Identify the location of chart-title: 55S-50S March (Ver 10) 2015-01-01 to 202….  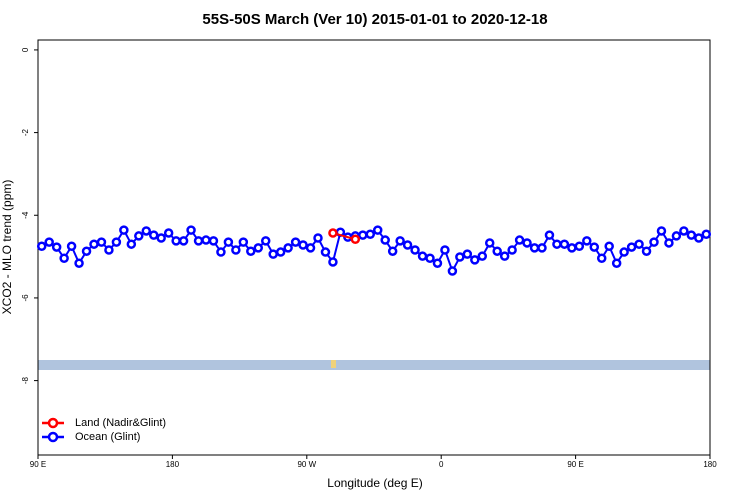
(374, 19).